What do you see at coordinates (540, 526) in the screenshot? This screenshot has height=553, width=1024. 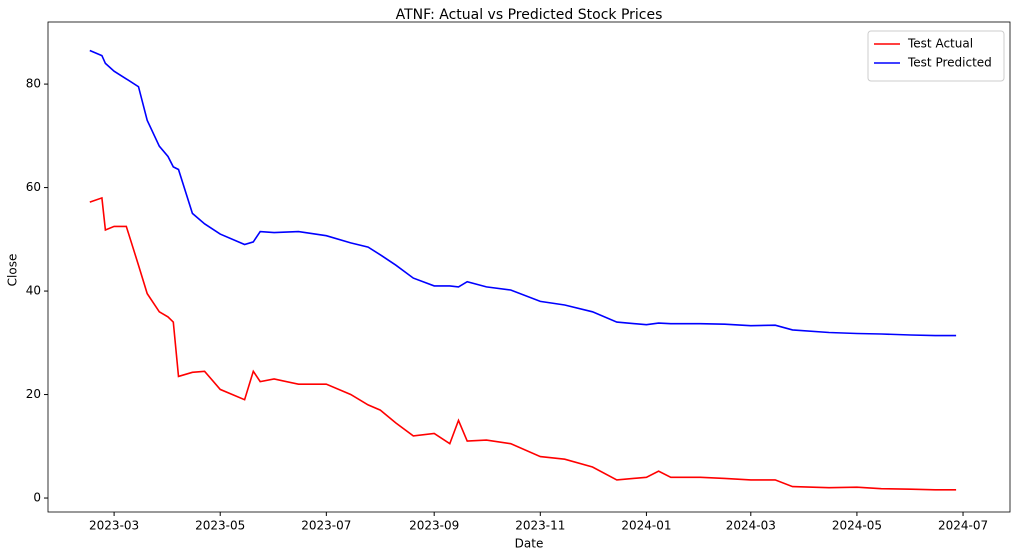 I see `x-tick-label: 2023-11` at bounding box center [540, 526].